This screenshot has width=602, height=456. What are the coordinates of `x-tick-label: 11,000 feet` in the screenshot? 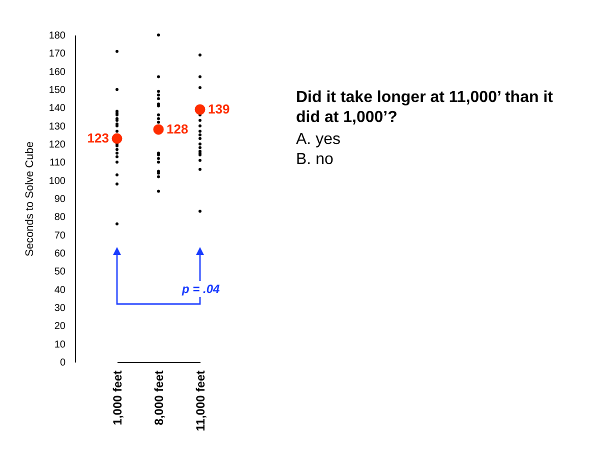 It's located at (201, 401).